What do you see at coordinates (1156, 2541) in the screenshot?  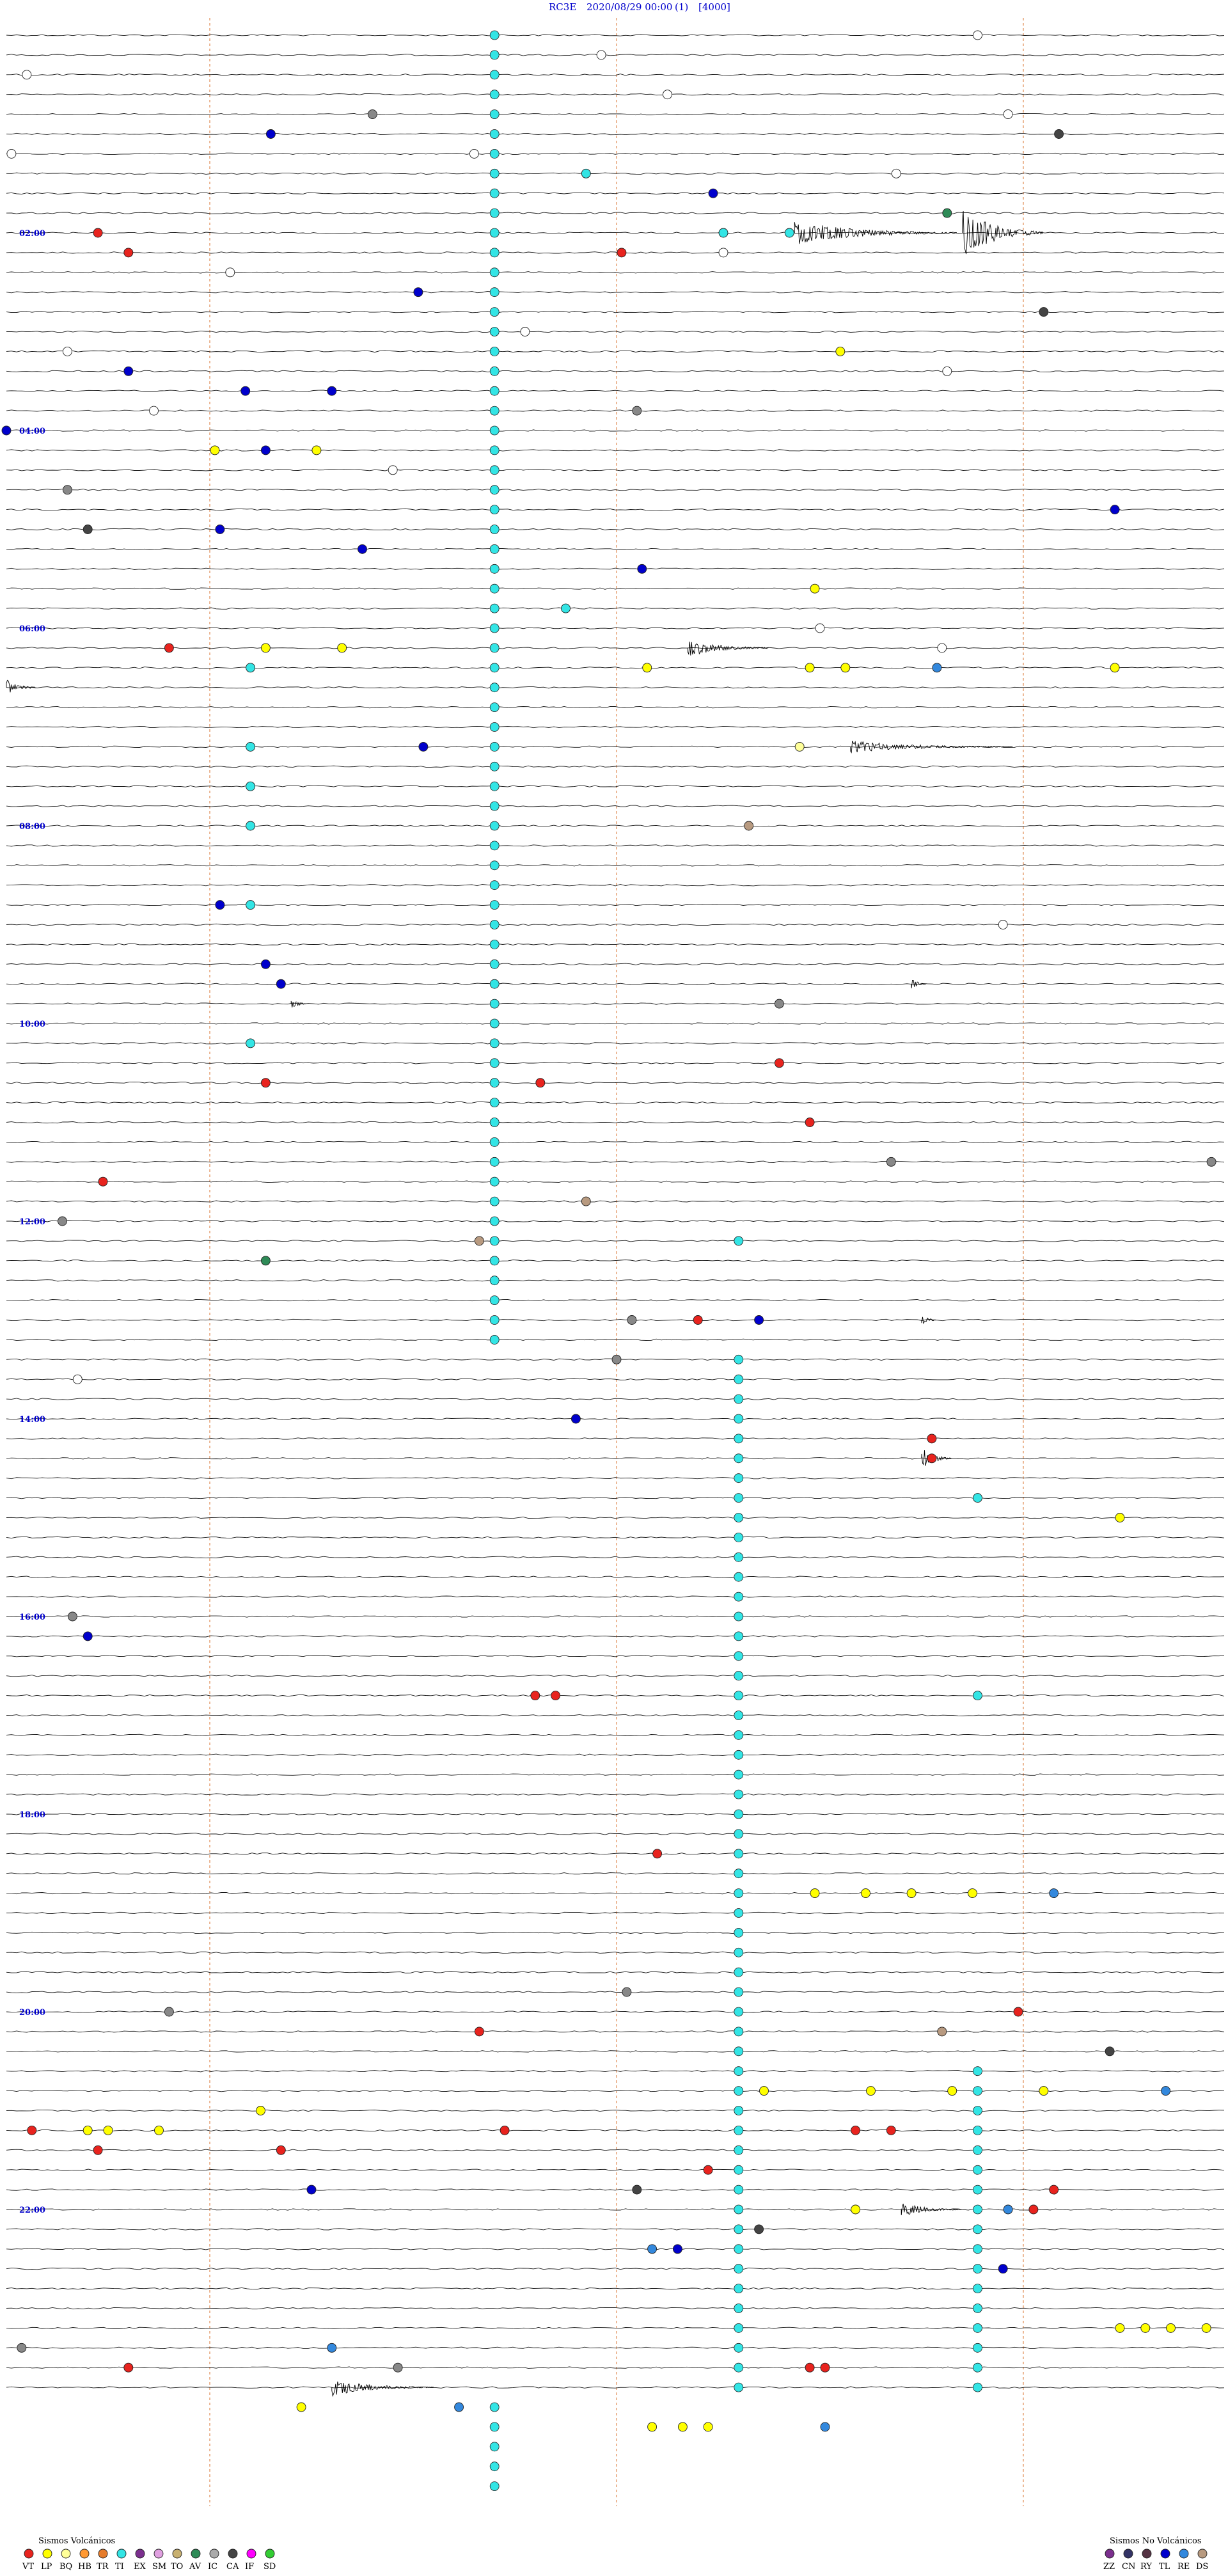 I see `legend-non-volcanic-title: Sismos No Volcánicos` at bounding box center [1156, 2541].